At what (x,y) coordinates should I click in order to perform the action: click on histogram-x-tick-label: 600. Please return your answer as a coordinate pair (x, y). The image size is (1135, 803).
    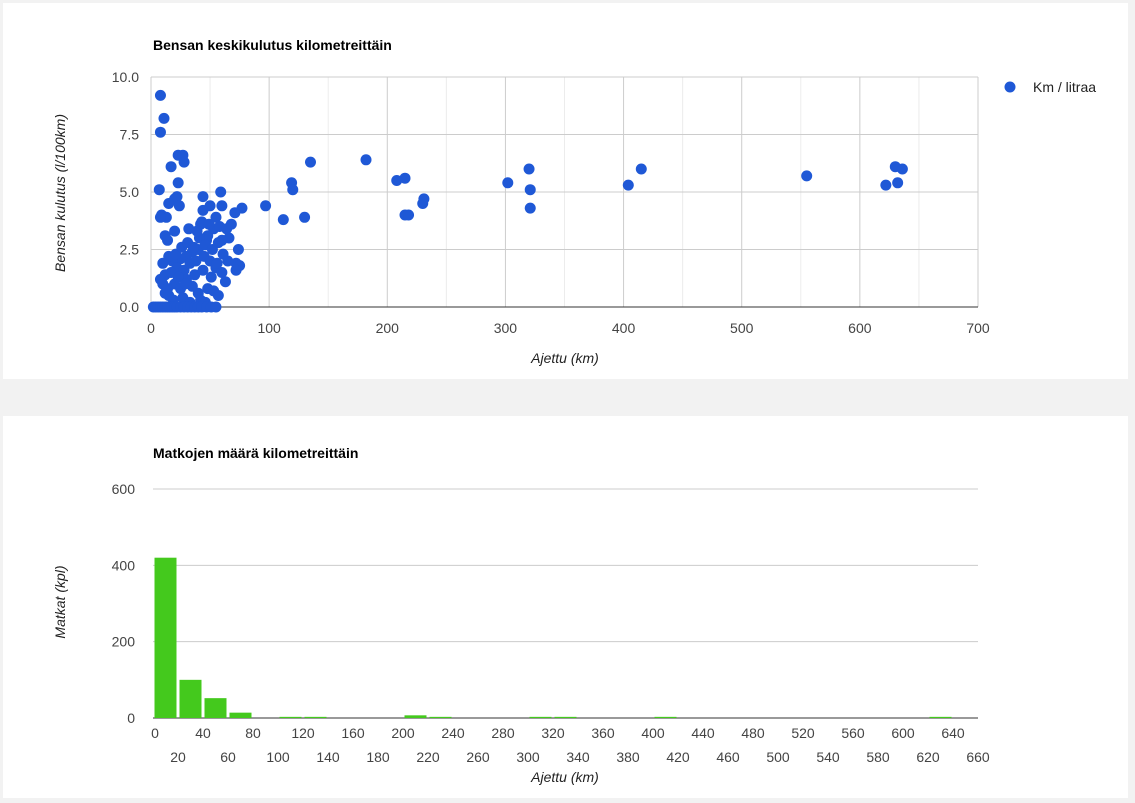
    Looking at the image, I should click on (903, 733).